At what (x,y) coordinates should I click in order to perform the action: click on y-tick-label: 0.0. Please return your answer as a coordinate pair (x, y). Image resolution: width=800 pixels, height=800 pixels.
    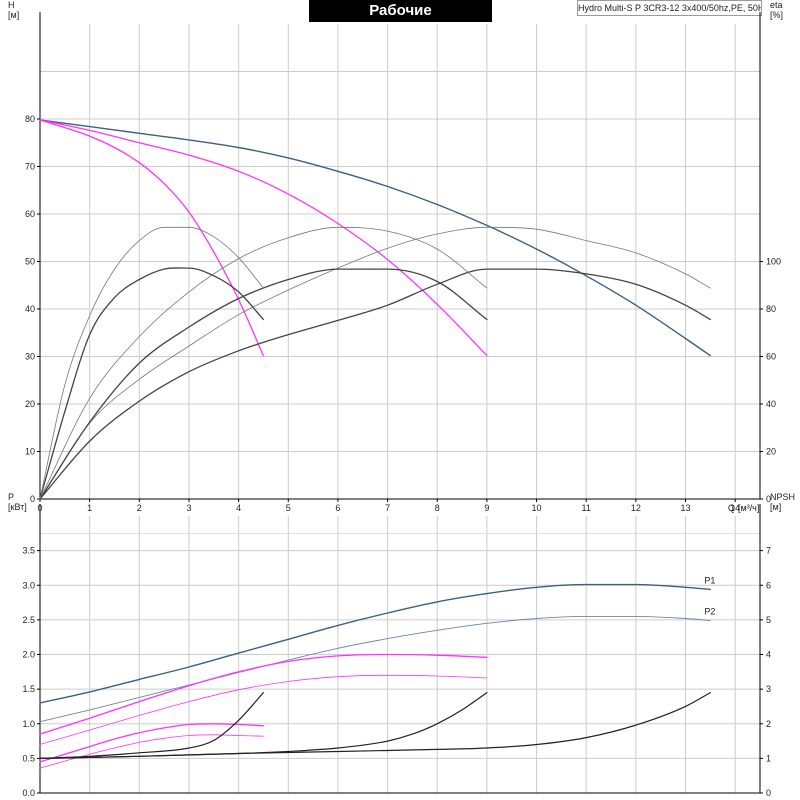
    Looking at the image, I should click on (28, 793).